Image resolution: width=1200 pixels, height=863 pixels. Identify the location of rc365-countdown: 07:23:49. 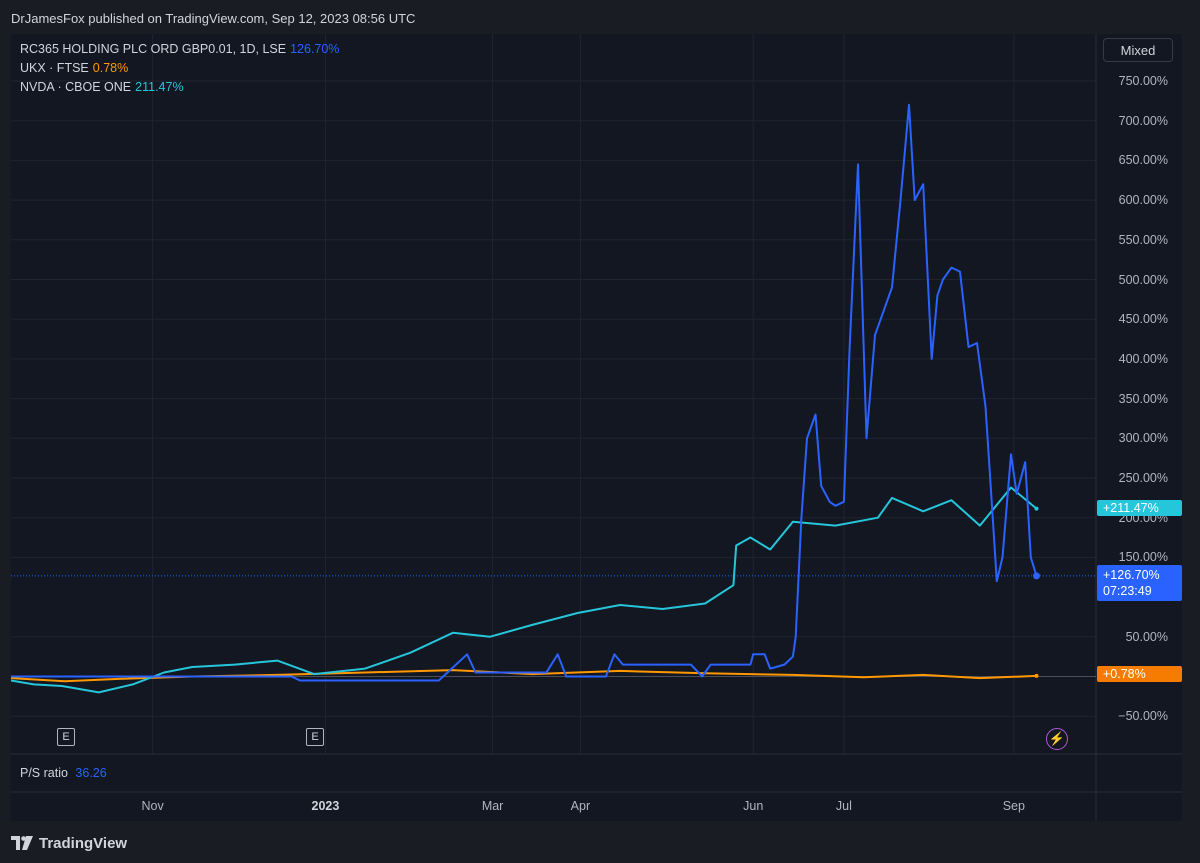
(1127, 591).